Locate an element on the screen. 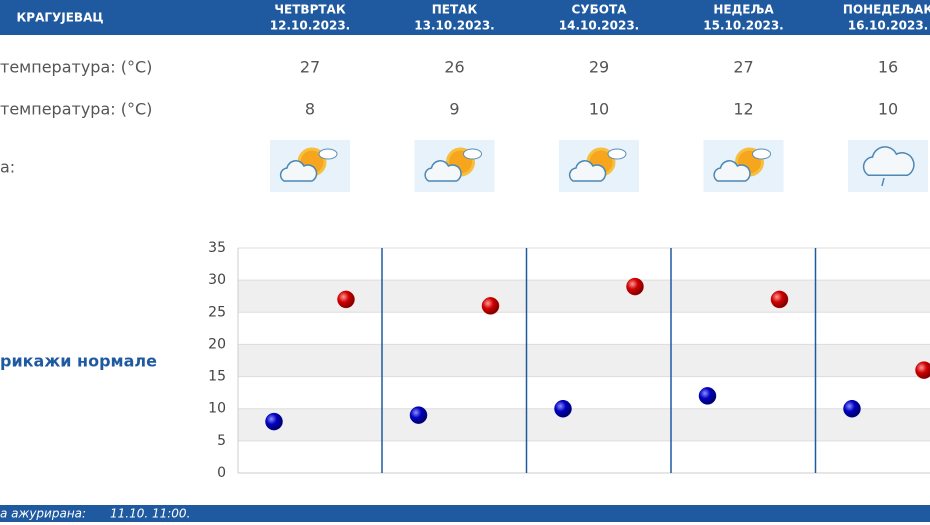  day-date: 14.10.2023. is located at coordinates (599, 26).